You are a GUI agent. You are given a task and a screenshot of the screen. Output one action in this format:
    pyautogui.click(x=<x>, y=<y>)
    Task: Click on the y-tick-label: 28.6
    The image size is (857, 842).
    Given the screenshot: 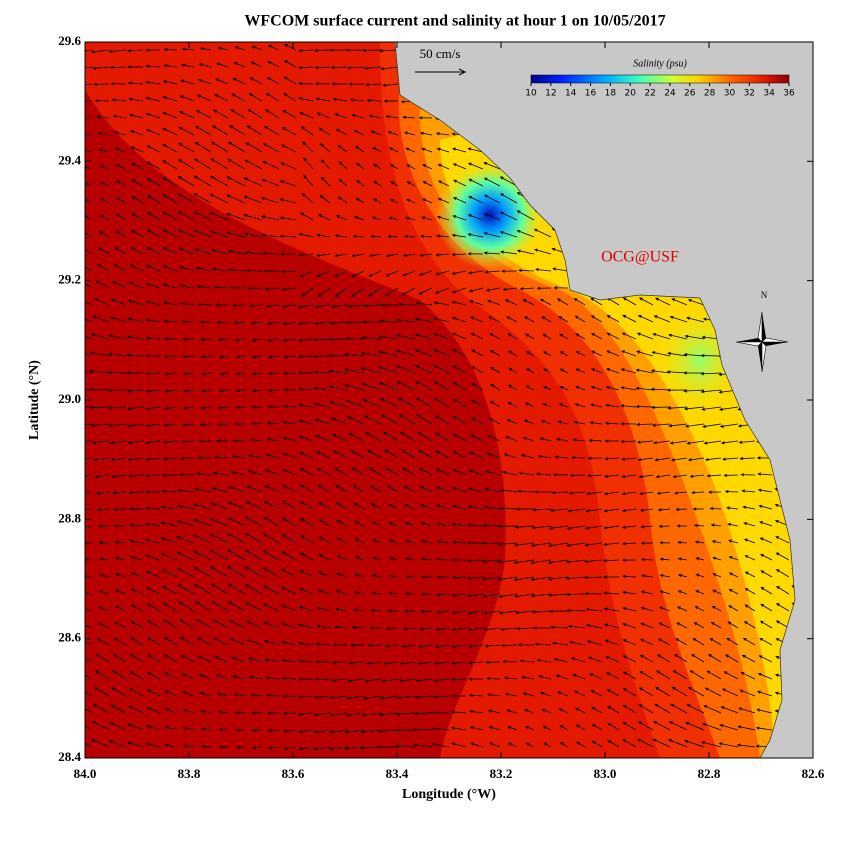 What is the action you would take?
    pyautogui.click(x=69, y=637)
    